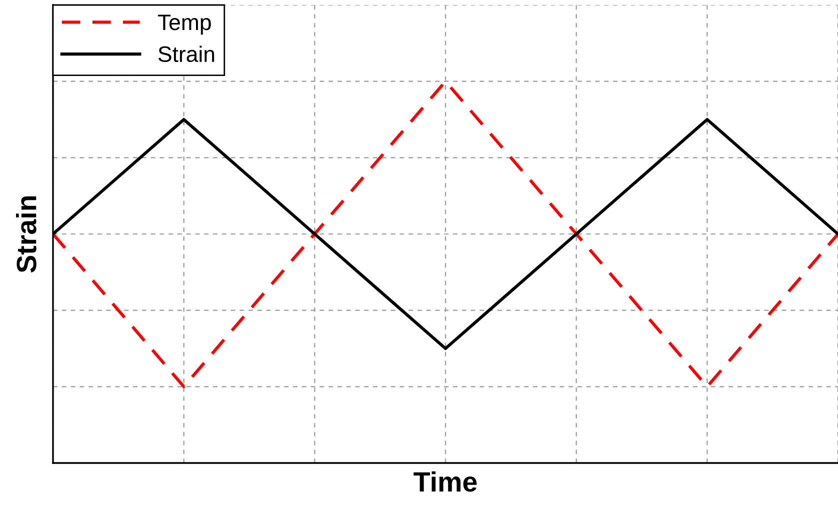 This screenshot has width=838, height=510. Describe the element at coordinates (445, 481) in the screenshot. I see `x-axis-title: Time` at that location.